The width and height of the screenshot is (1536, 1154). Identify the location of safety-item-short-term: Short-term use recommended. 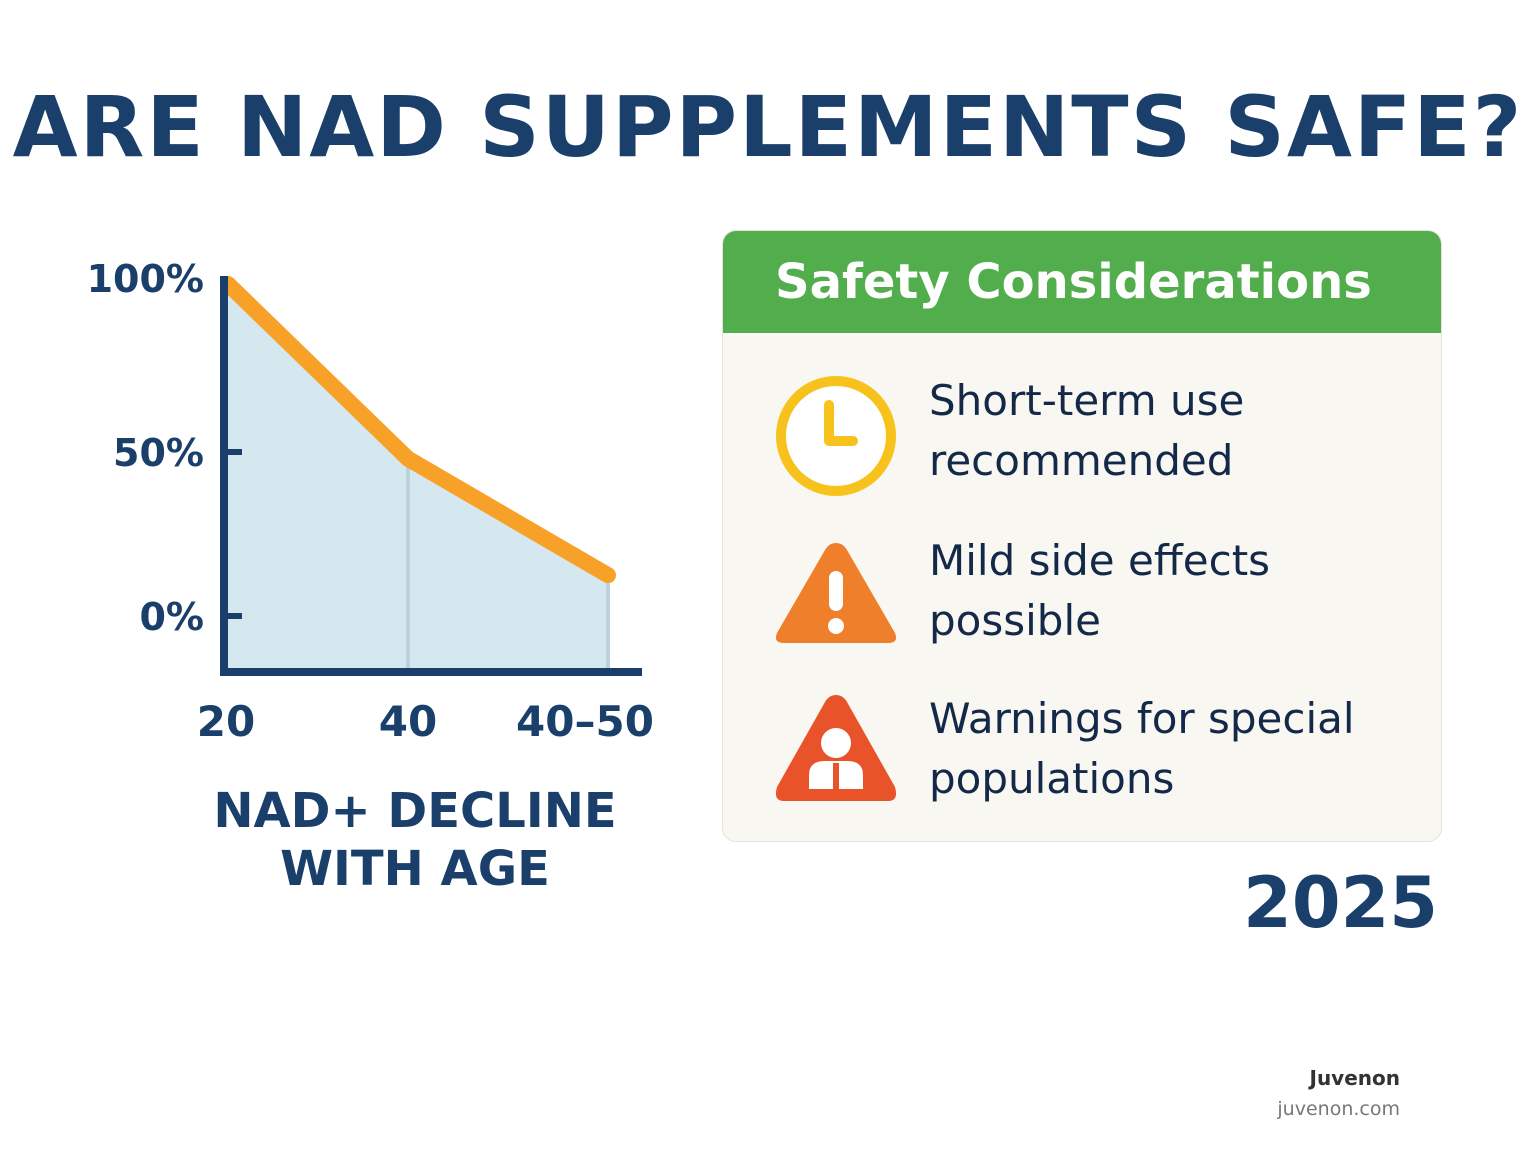
(1082, 436).